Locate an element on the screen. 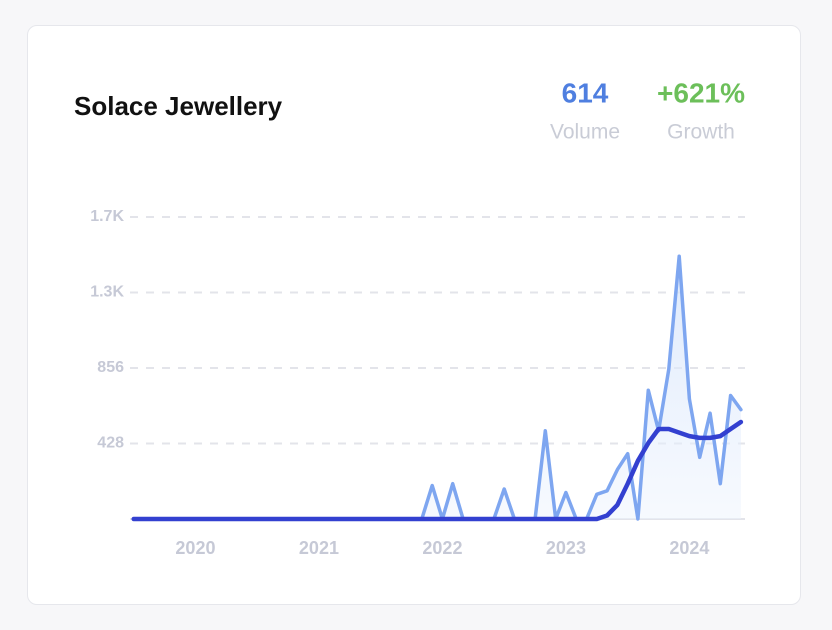  y-tick-label: 856 is located at coordinates (110, 367).